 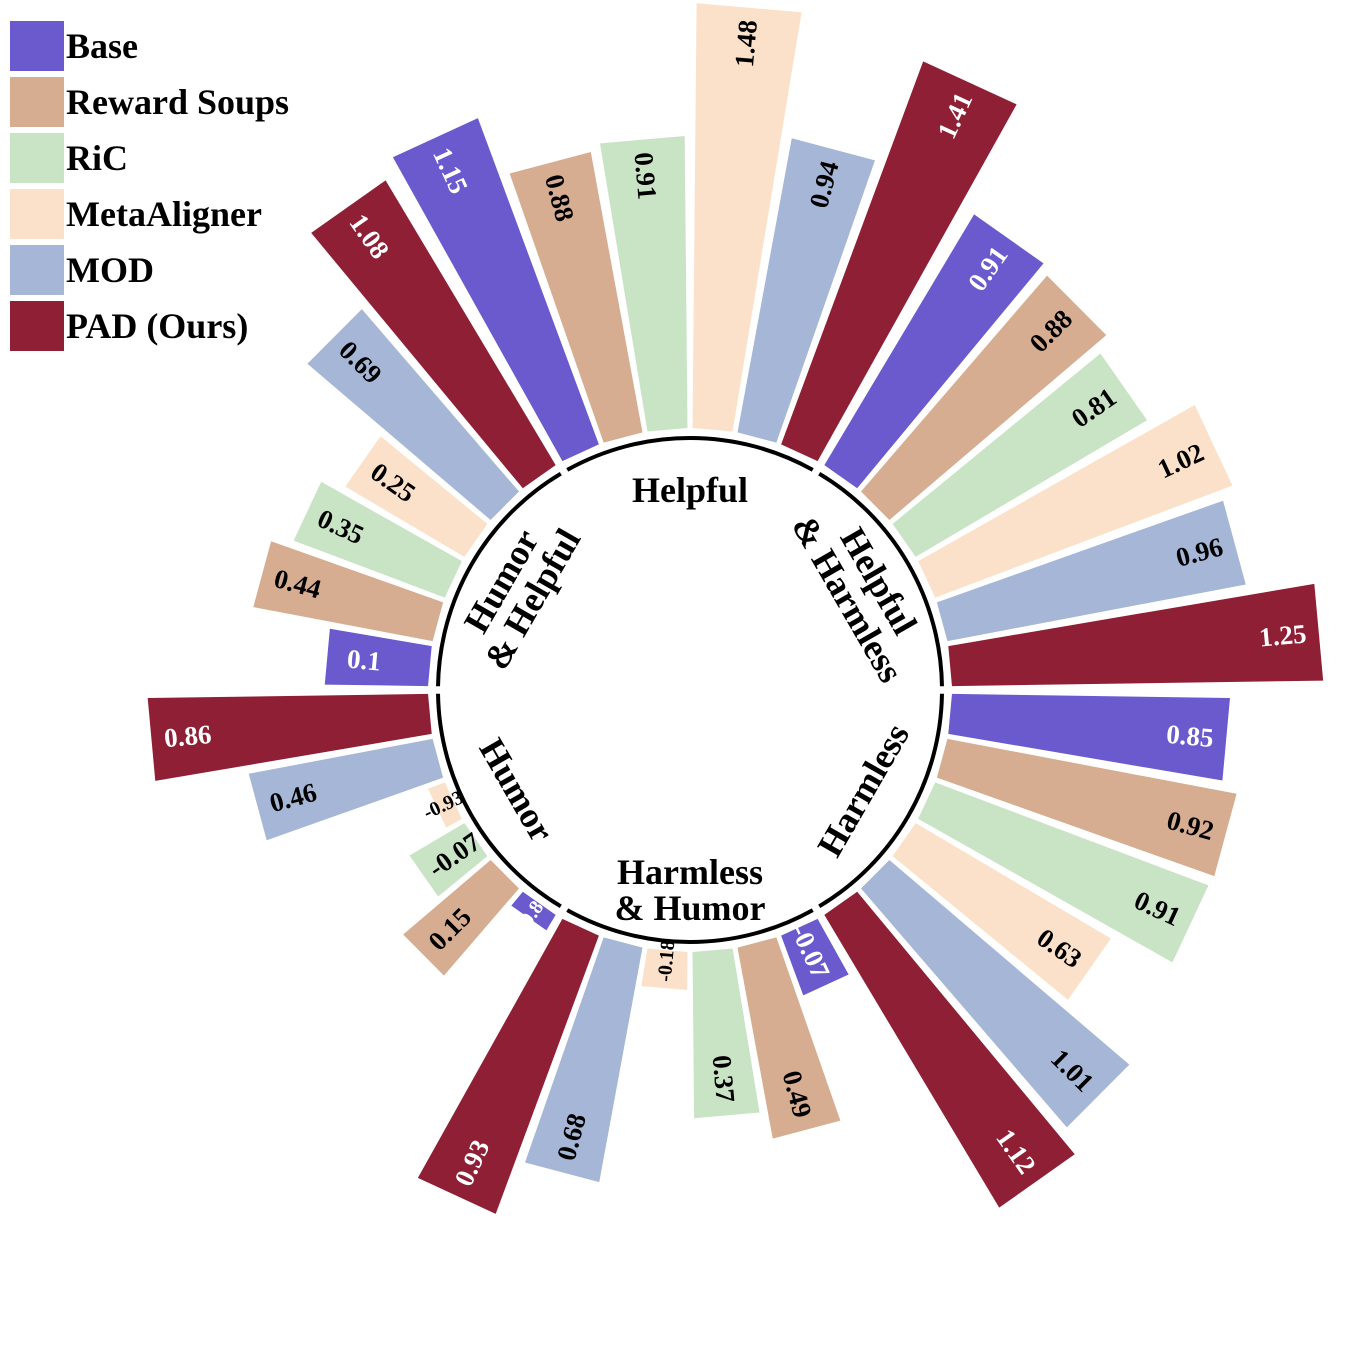 I want to click on group-label-humor: Humor, so click(x=516, y=790).